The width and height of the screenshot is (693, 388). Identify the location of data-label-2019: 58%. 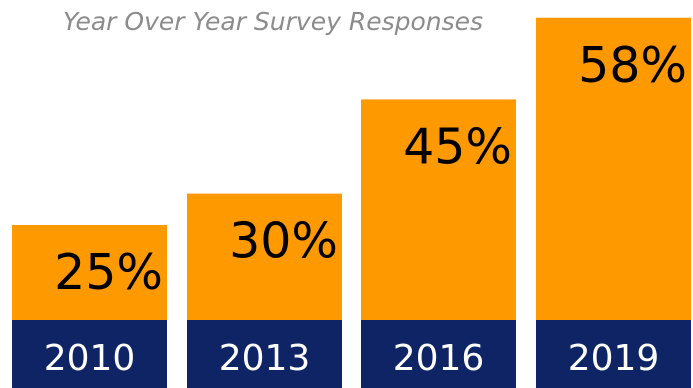
(632, 65).